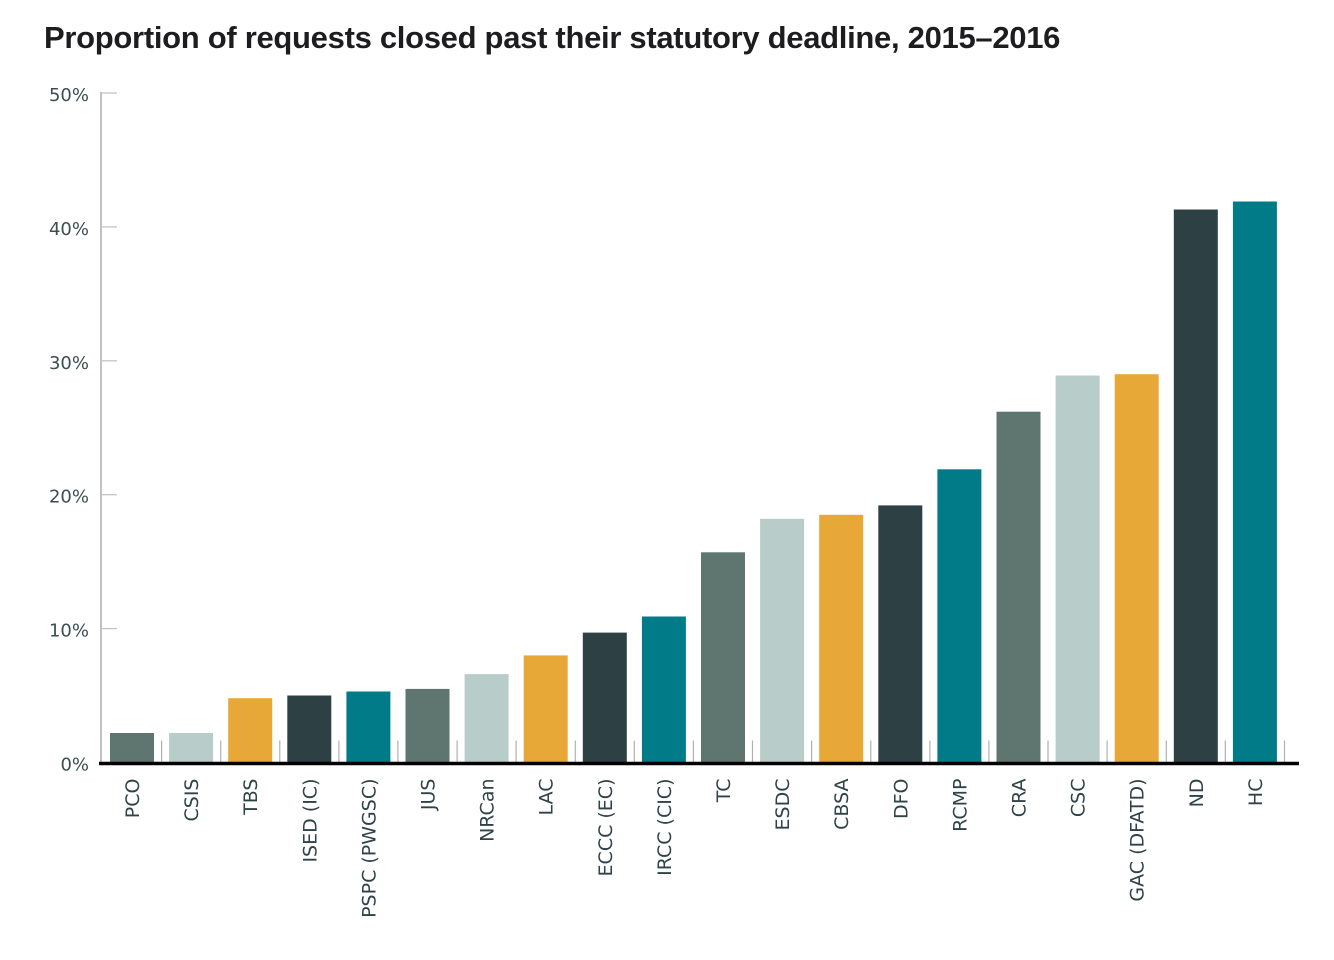 The image size is (1334, 960). Describe the element at coordinates (606, 828) in the screenshot. I see `x-tick-label: ECCC (EC)` at that location.